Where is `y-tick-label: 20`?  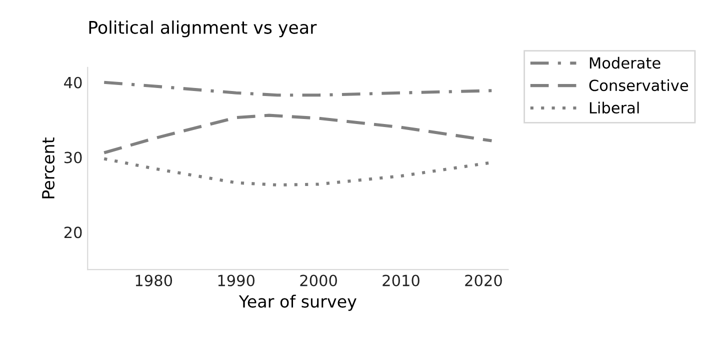
y-tick-label: 20 is located at coordinates (73, 232).